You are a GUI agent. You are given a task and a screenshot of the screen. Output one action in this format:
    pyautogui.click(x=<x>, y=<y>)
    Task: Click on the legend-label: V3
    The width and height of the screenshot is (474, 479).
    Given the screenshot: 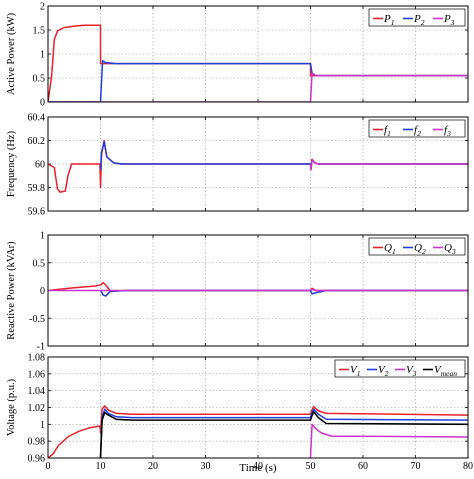 What is the action you would take?
    pyautogui.click(x=411, y=371)
    